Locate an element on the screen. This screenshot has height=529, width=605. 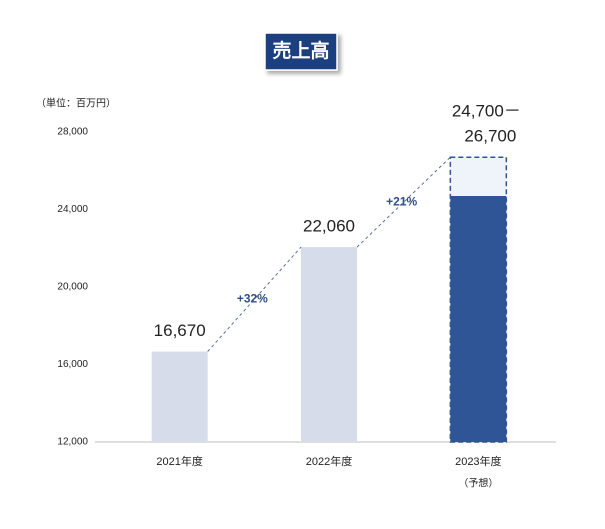
unit-label: （単位：百万円） is located at coordinates (76, 103).